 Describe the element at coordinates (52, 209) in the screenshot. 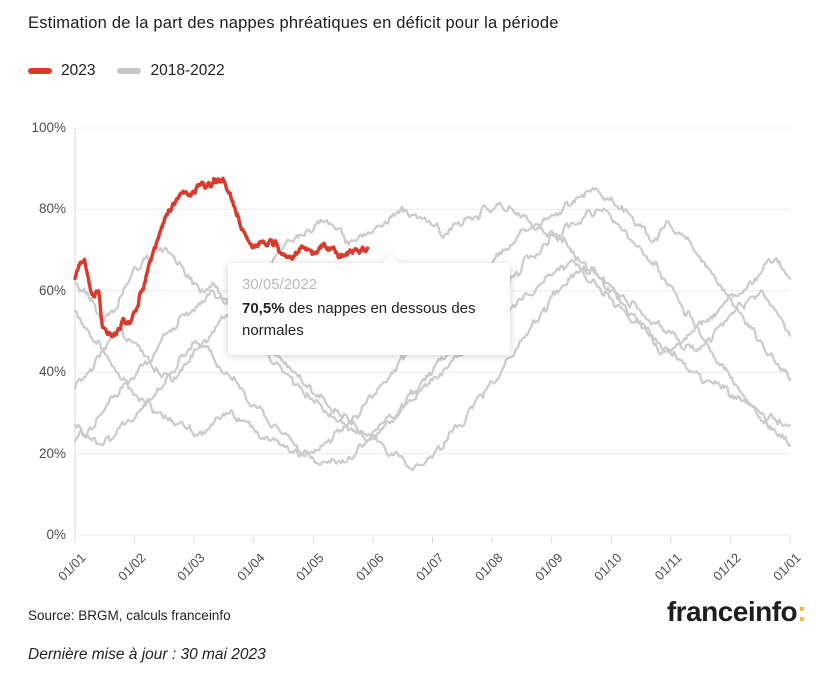

I see `y-tick-label-80%: 80%` at that location.